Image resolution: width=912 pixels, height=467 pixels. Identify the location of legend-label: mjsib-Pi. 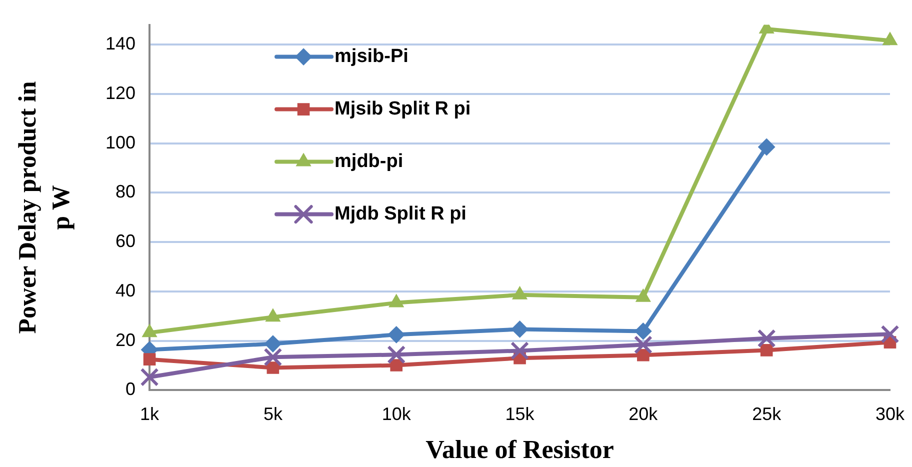
(371, 57).